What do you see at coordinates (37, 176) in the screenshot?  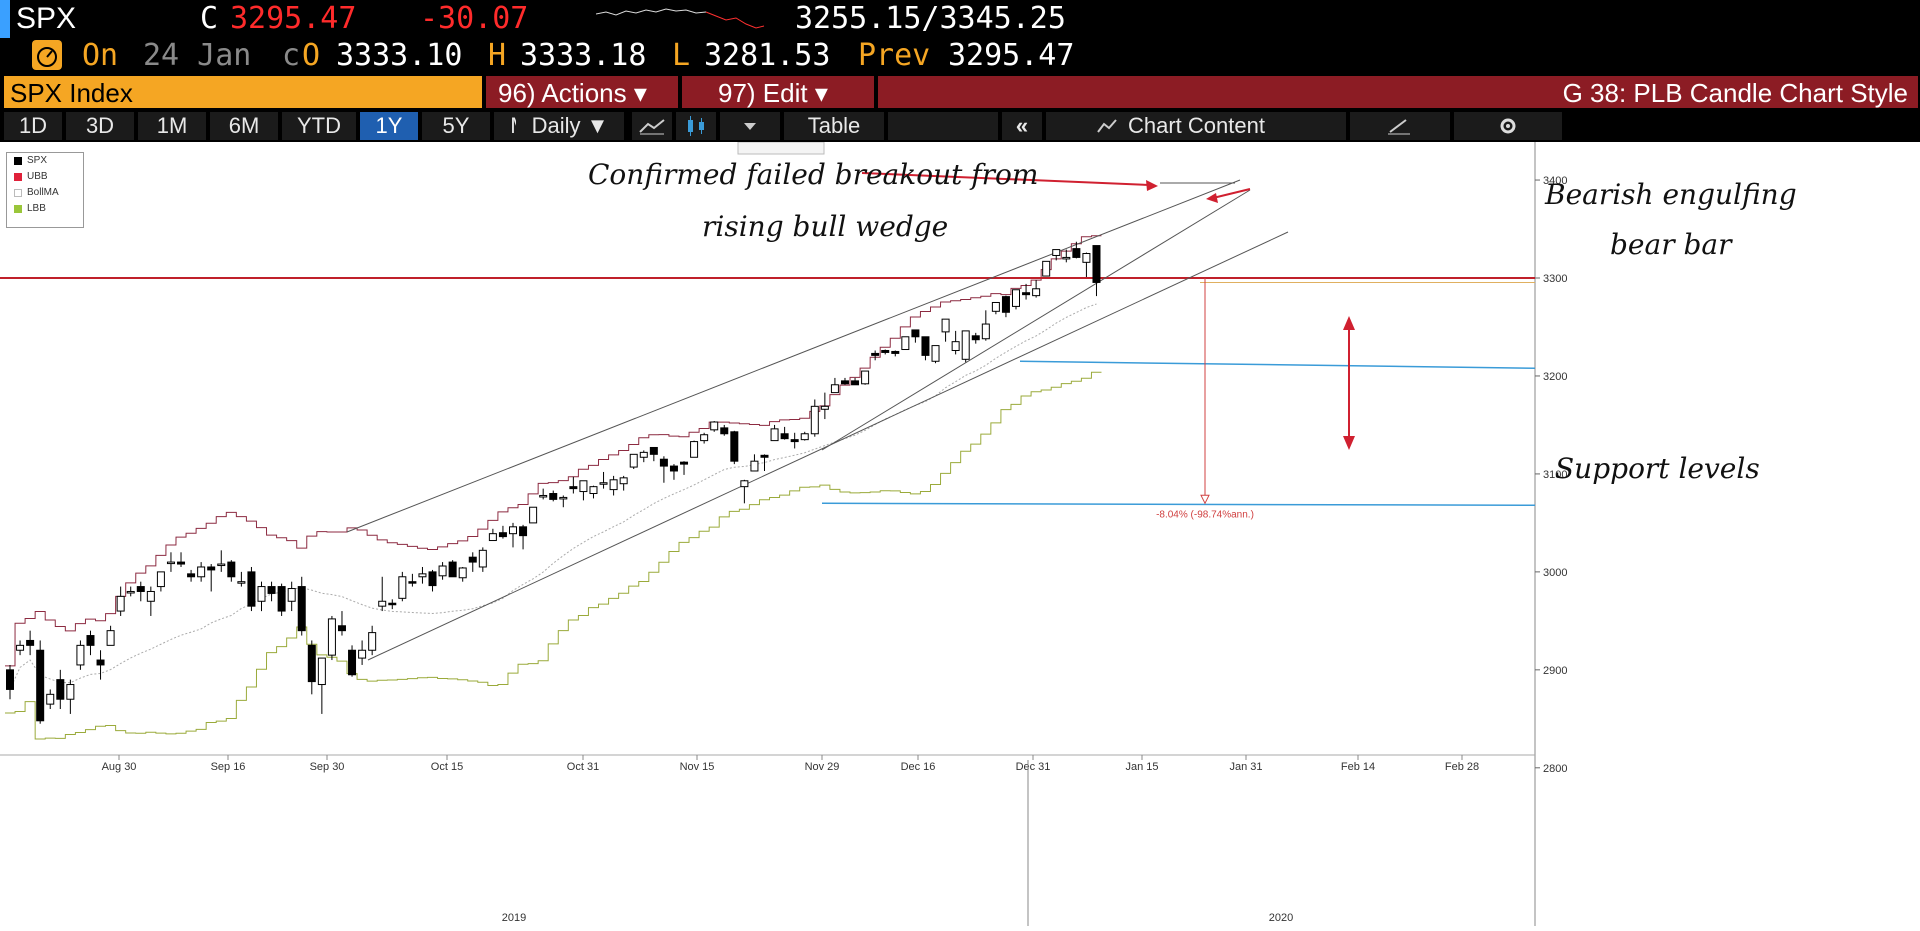 I see `legend-label: UBB` at bounding box center [37, 176].